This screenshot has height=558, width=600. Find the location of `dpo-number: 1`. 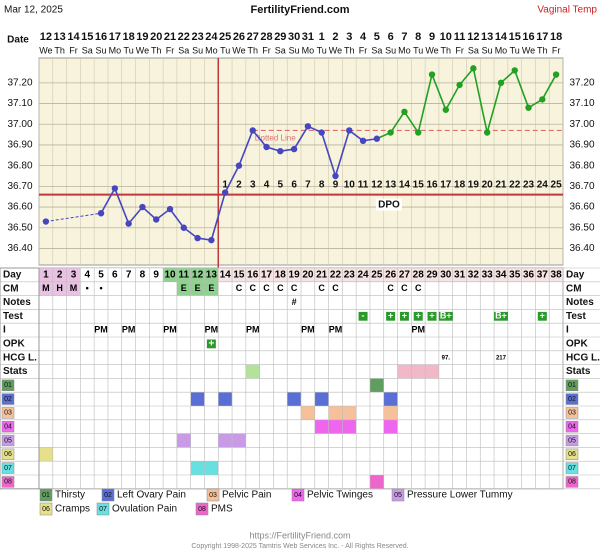

dpo-number: 1 is located at coordinates (225, 184).